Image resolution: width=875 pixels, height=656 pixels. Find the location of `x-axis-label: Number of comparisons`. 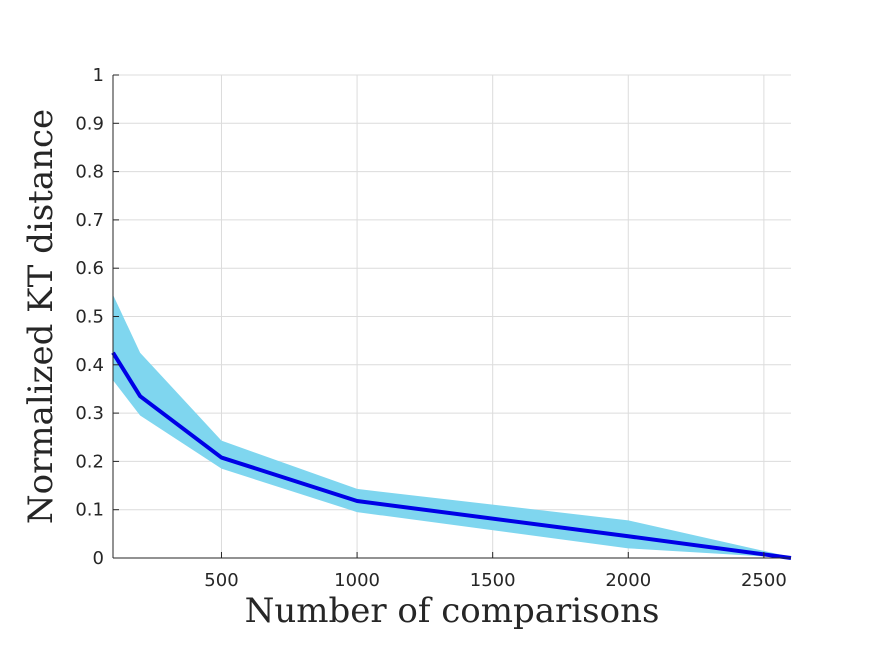

x-axis-label: Number of comparisons is located at coordinates (452, 611).